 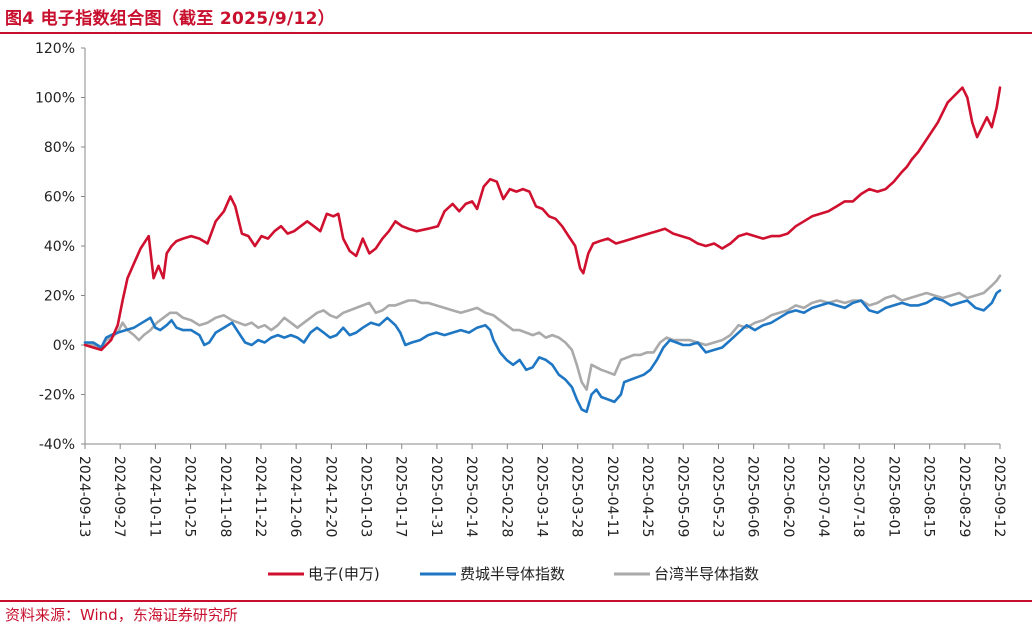 I want to click on x-tick-label: 2024-11-22, so click(x=260, y=496).